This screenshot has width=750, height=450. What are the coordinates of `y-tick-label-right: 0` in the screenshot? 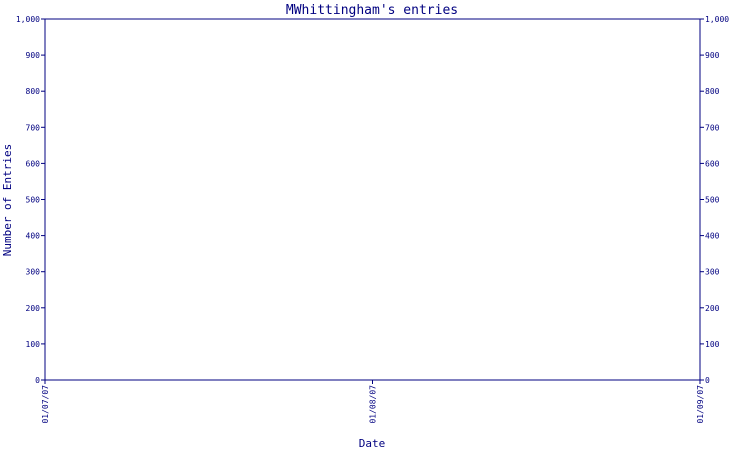 It's located at (707, 380).